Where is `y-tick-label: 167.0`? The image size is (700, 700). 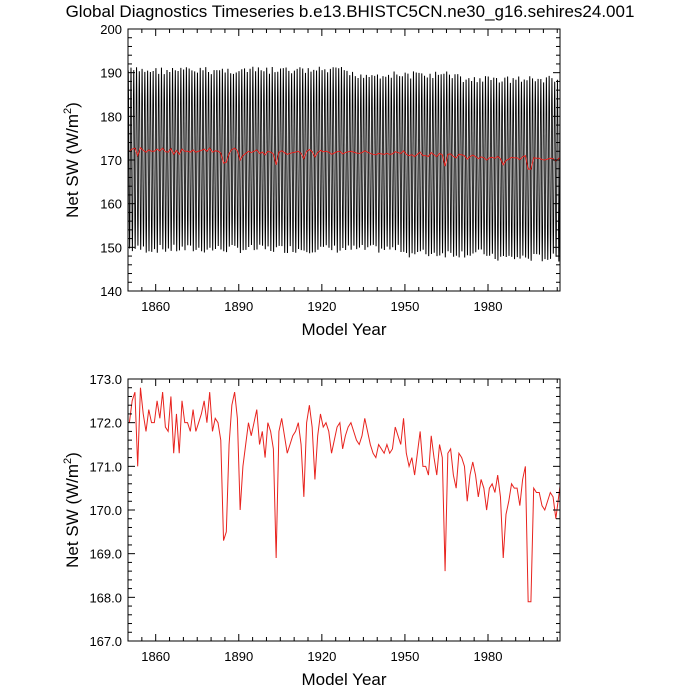 y-tick-label: 167.0 is located at coordinates (105, 641).